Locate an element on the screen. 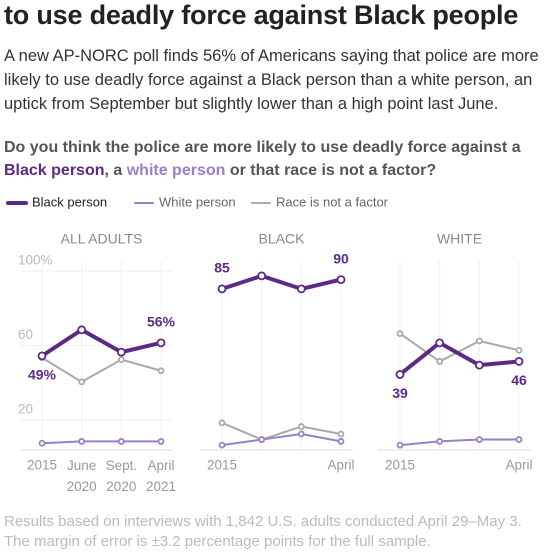 This screenshot has height=552, width=550. legend-label: Black person is located at coordinates (69, 201).